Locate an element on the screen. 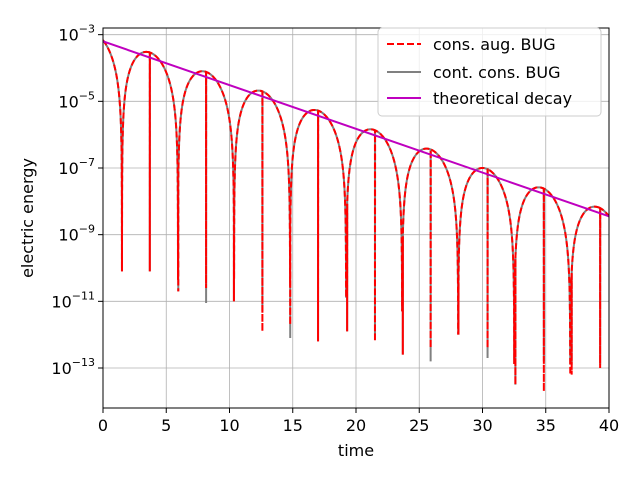  y-tick-label: 10⁻⁵ is located at coordinates (76, 100).